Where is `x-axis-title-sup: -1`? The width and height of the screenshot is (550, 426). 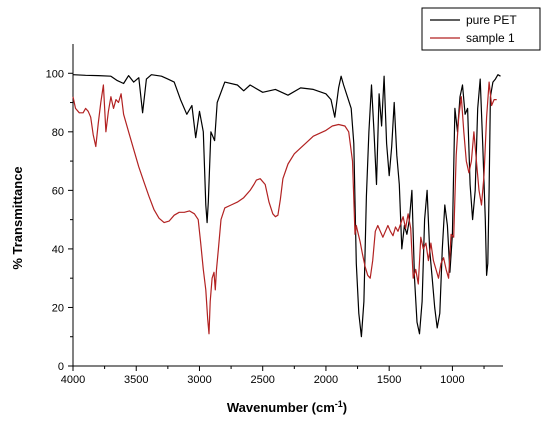
x-axis-title-sup: -1 is located at coordinates (339, 404).